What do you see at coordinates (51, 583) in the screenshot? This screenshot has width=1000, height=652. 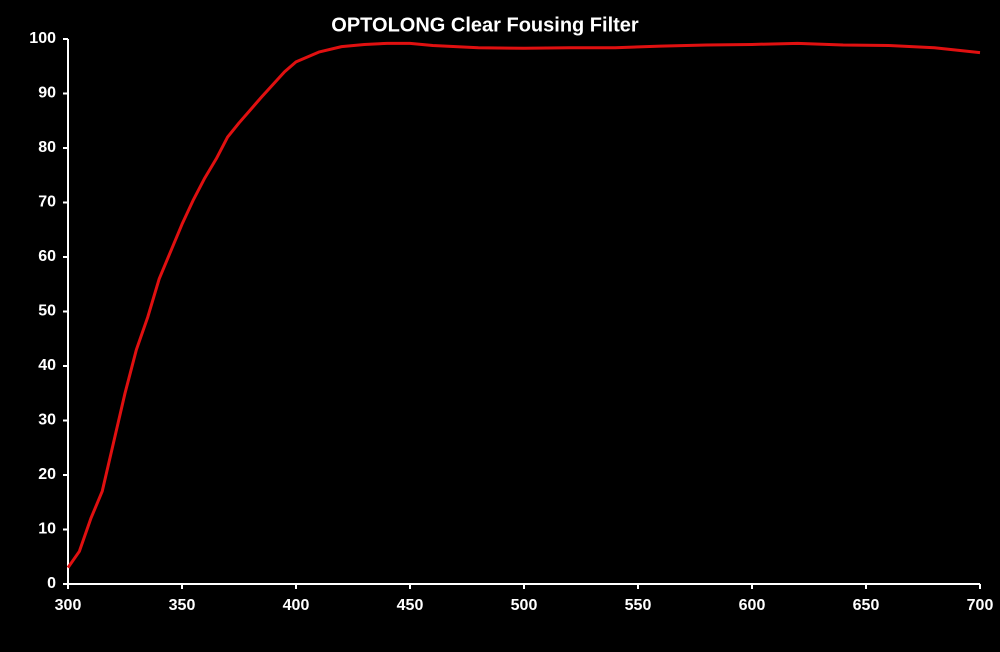 I see `y-tick-label: 0` at bounding box center [51, 583].